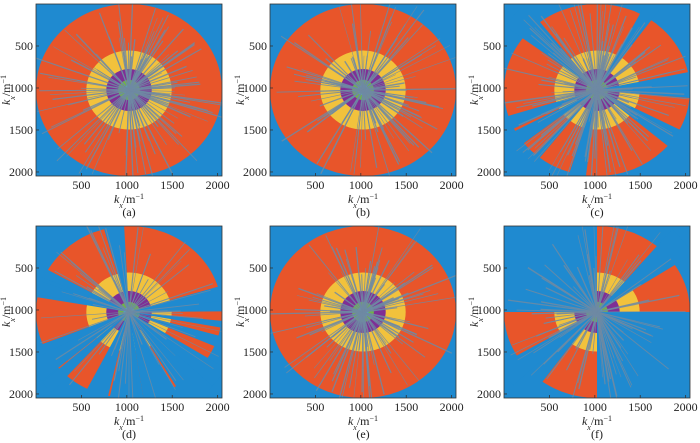  Describe the element at coordinates (141, 355) in the screenshot. I see `blocked-wedge` at that location.